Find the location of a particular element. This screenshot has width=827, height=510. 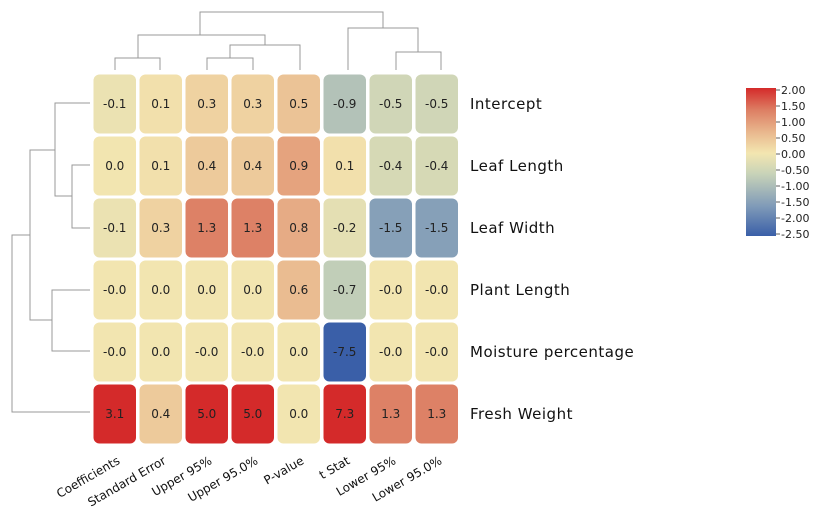

row-label: Moisture percentage is located at coordinates (552, 352).